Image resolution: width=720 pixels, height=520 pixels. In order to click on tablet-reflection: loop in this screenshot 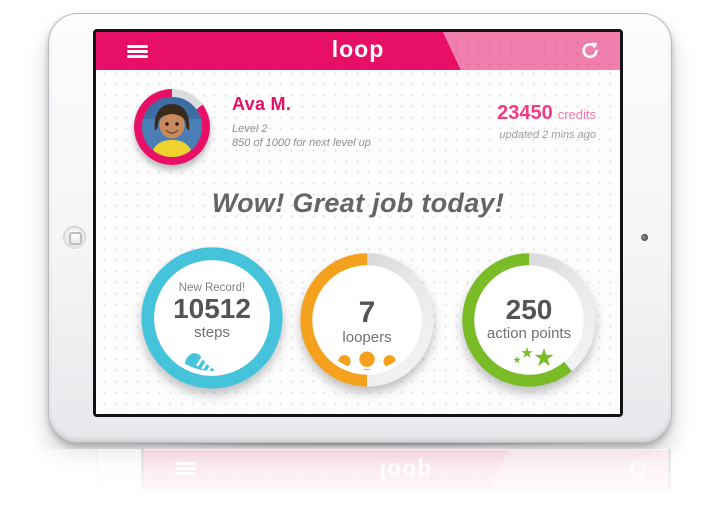, I will do `click(360, 484)`.